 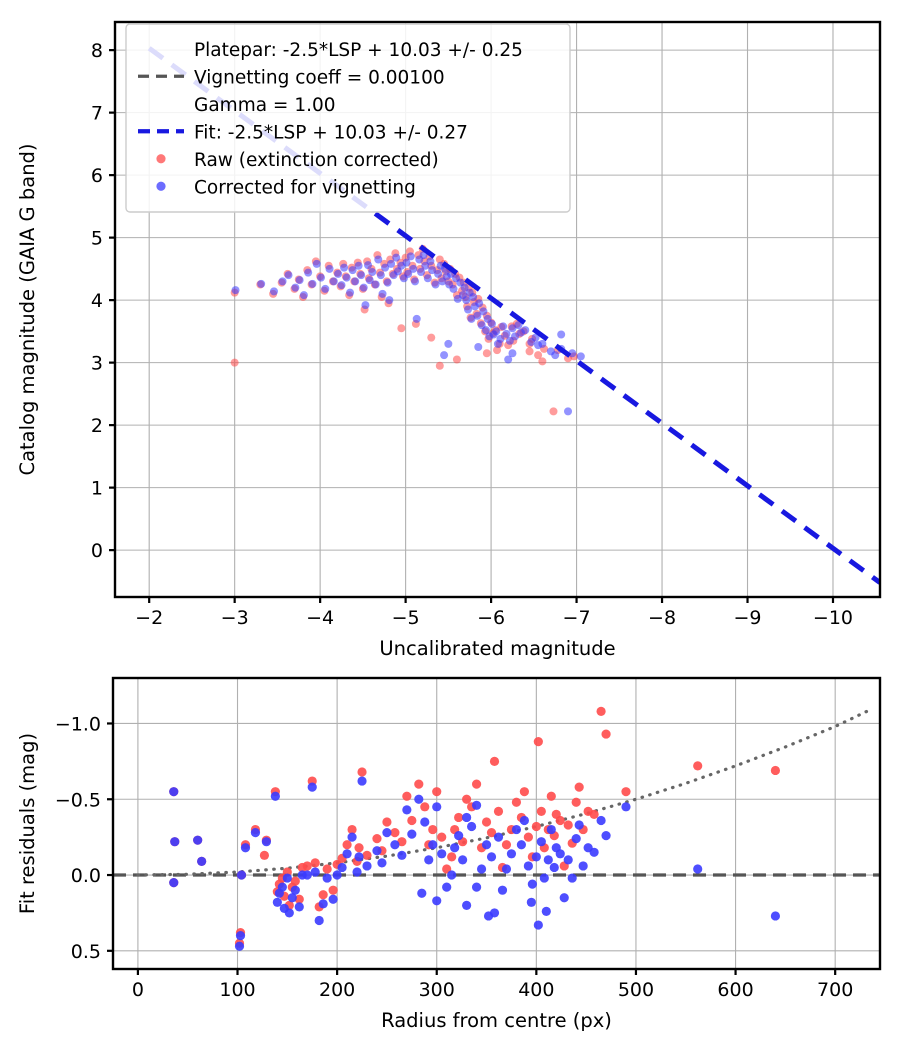 I want to click on legend-entry: Raw (extinction corrected), so click(x=297, y=160).